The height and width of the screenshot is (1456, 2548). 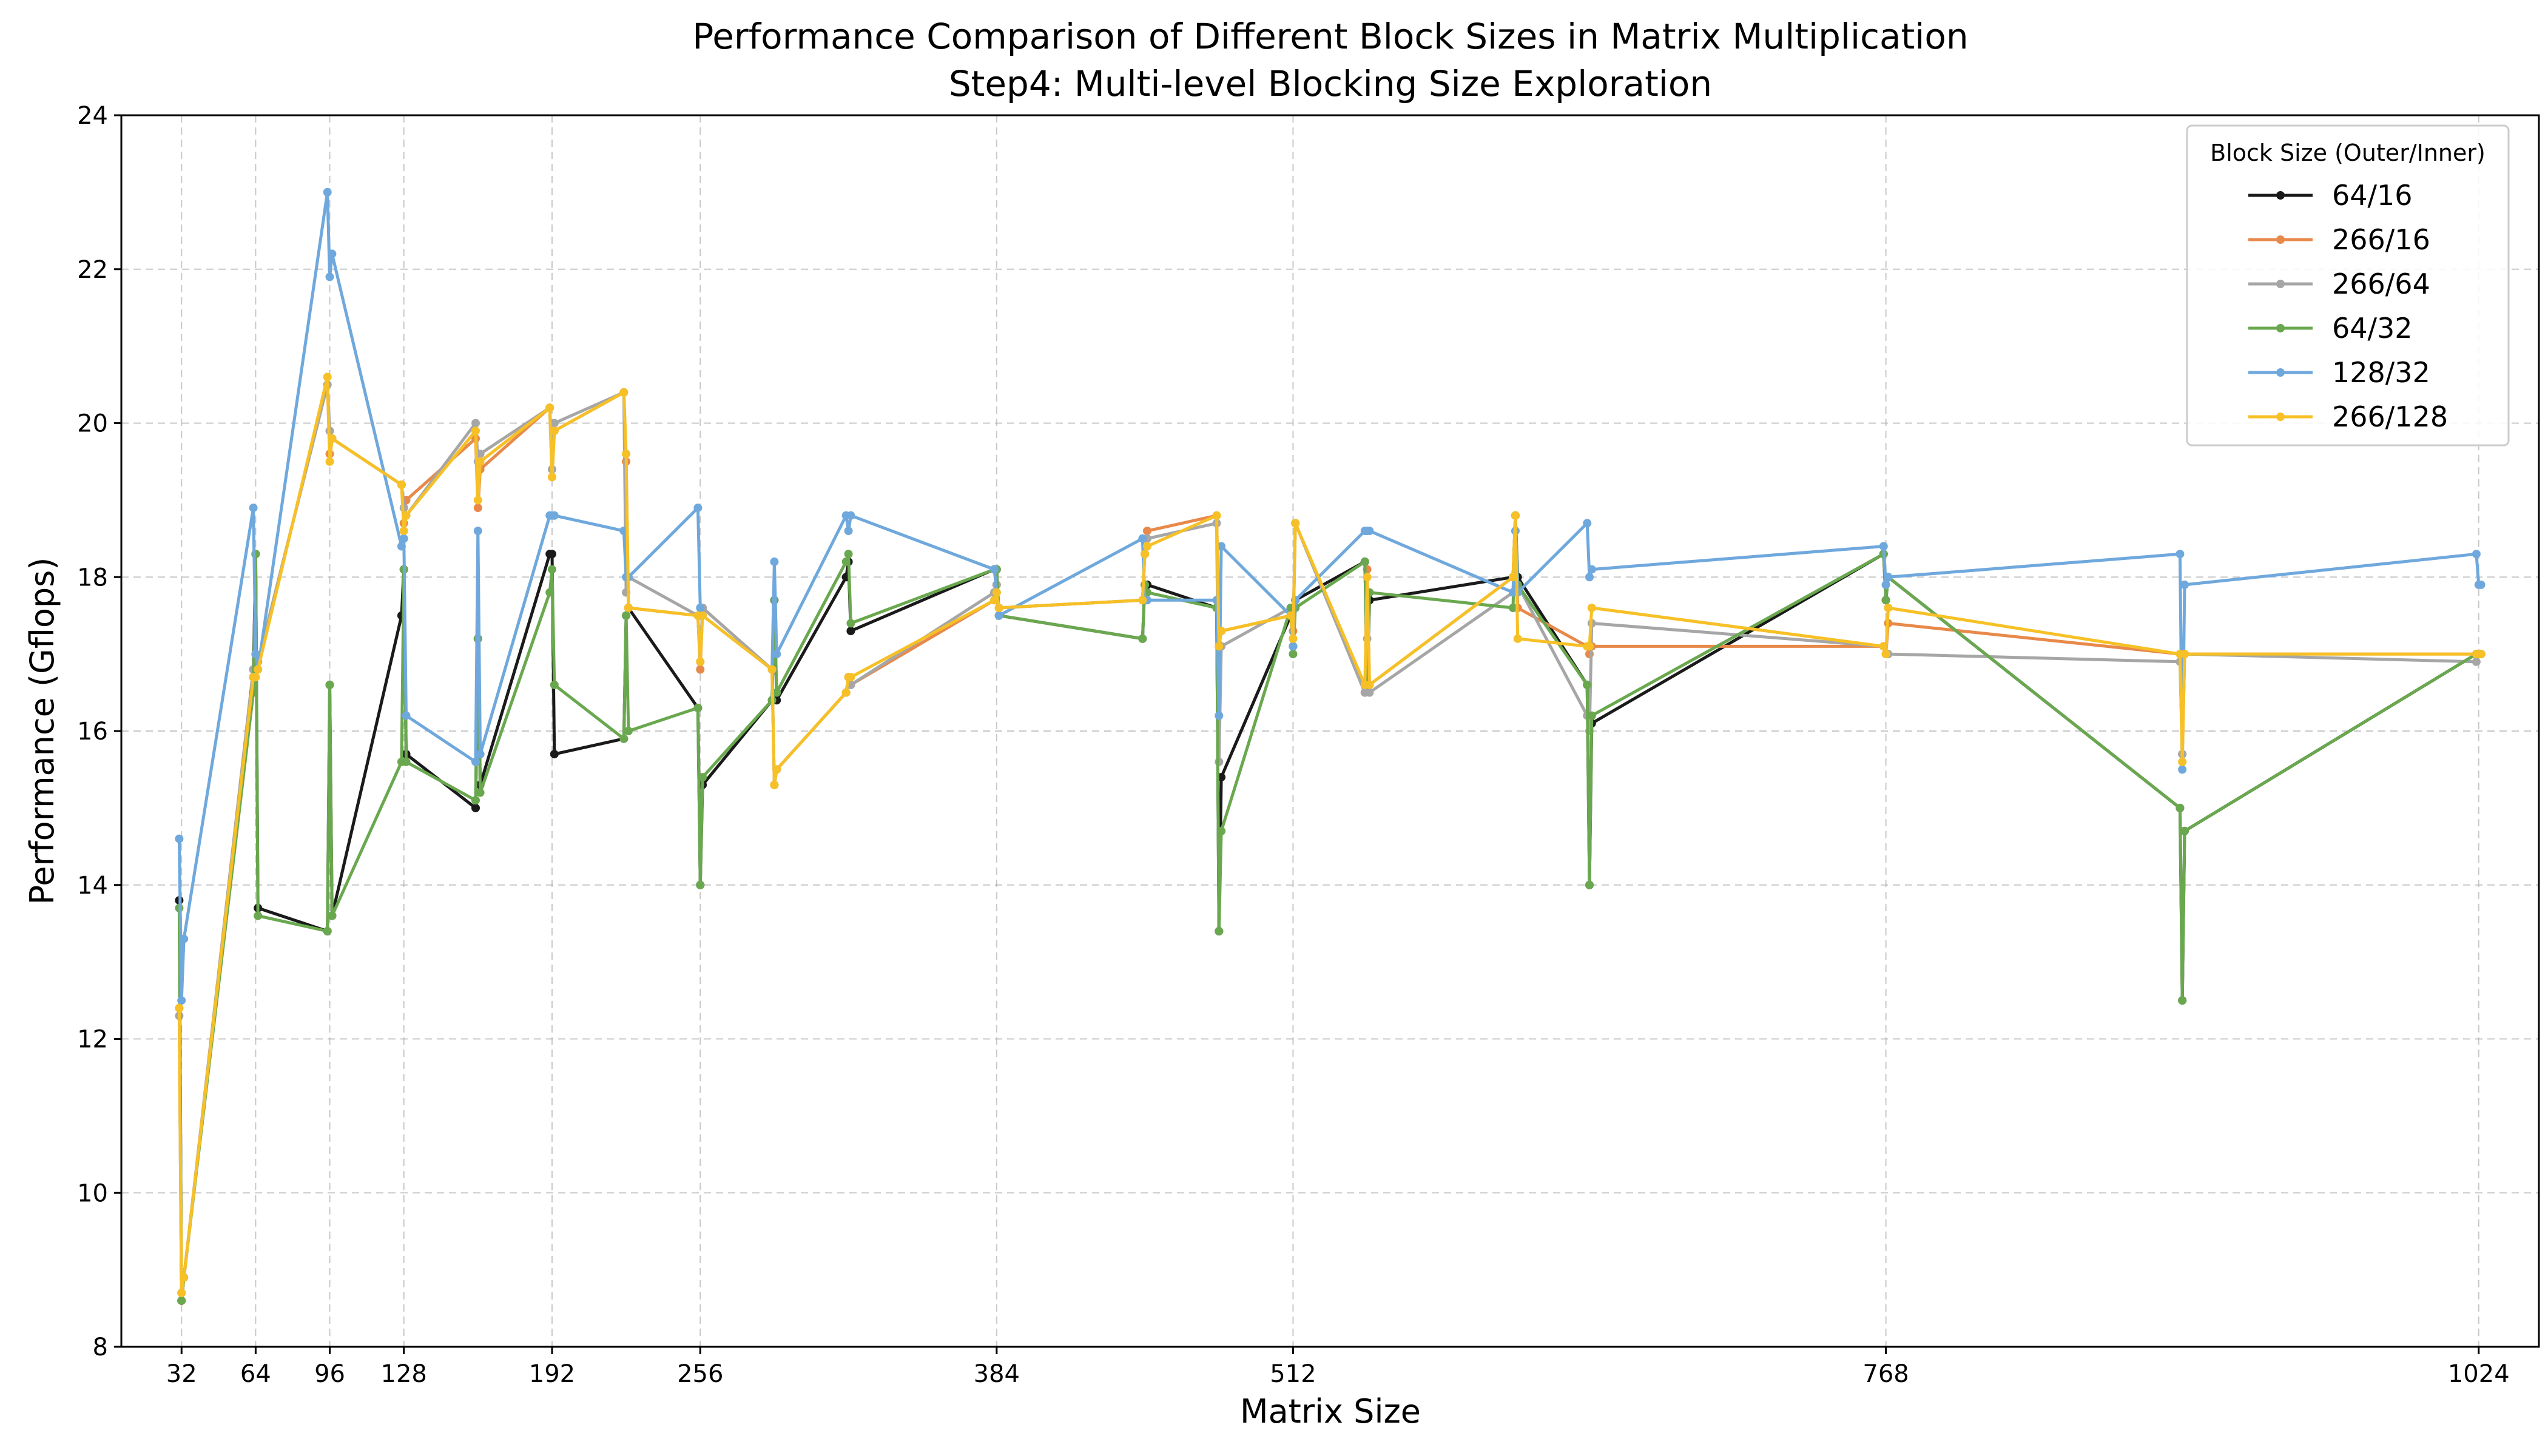 What do you see at coordinates (92, 578) in the screenshot?
I see `y-tick-label: 18` at bounding box center [92, 578].